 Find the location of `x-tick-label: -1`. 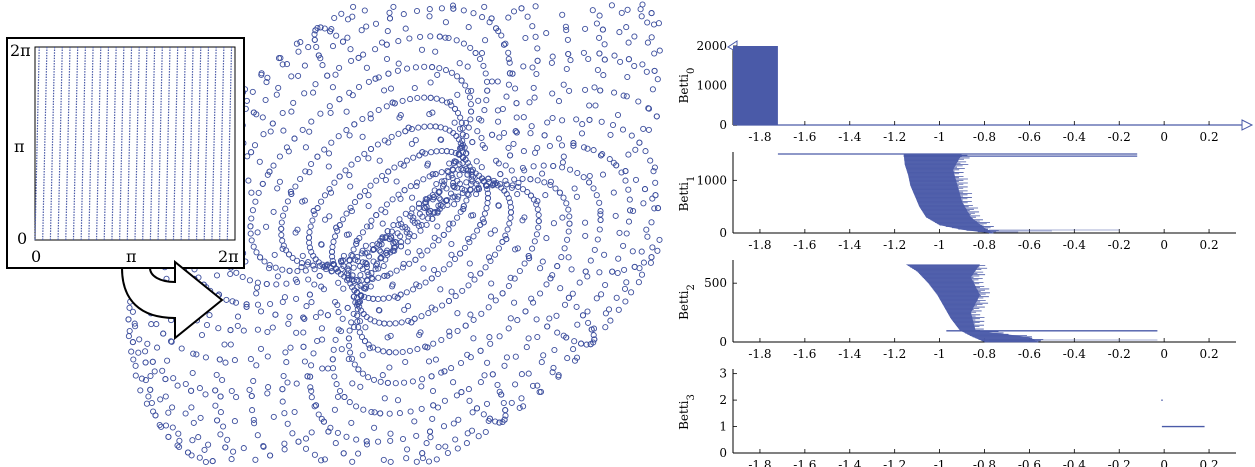

x-tick-label: -1 is located at coordinates (940, 245).